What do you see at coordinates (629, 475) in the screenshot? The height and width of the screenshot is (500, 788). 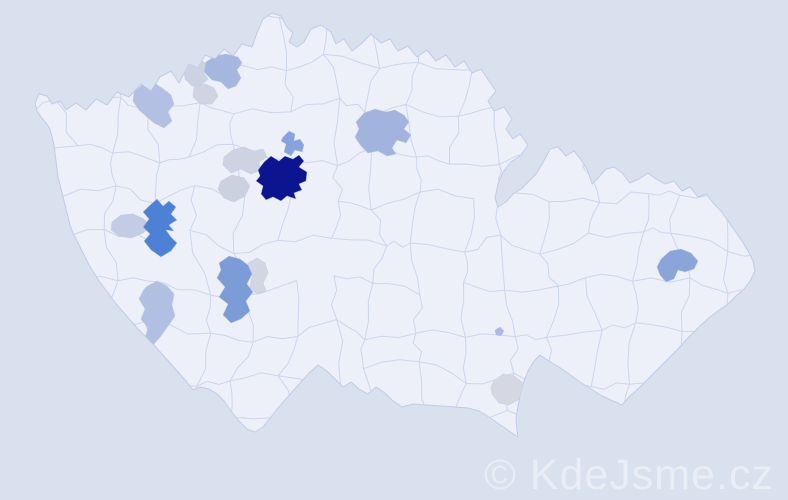 I see `watermark: © KdeJsme.cz` at bounding box center [629, 475].